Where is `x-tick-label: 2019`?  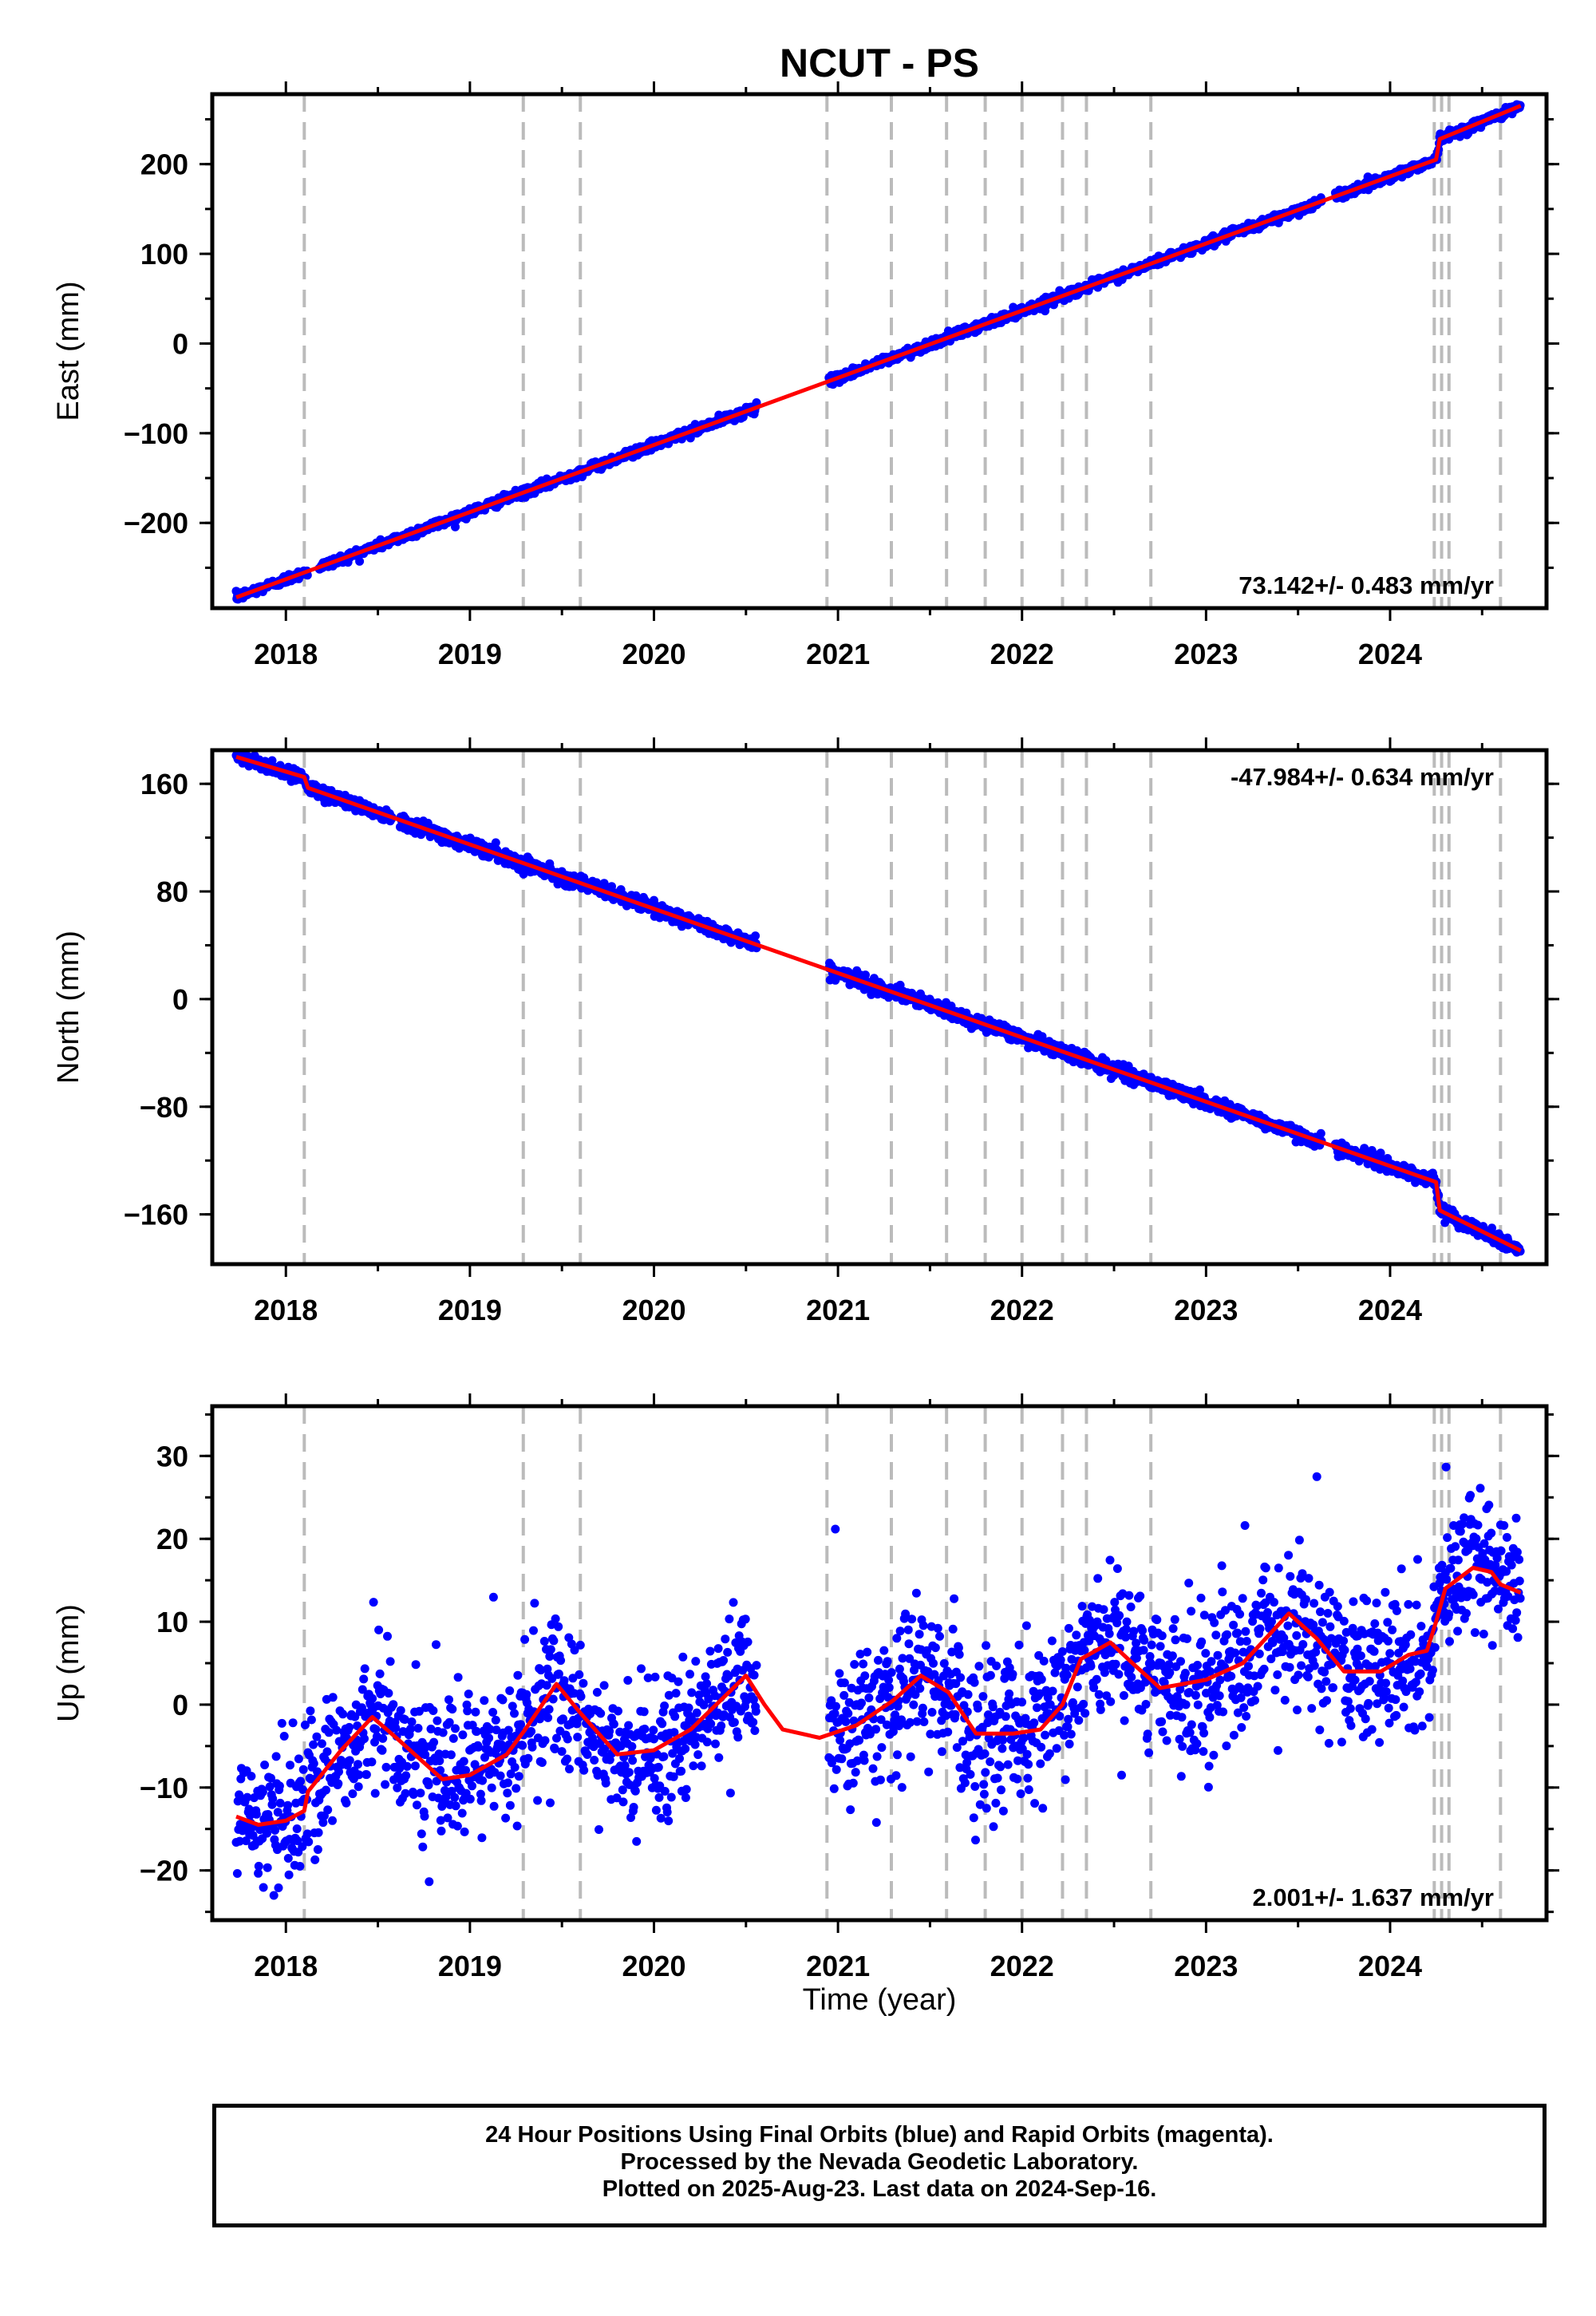 x-tick-label: 2019 is located at coordinates (470, 1310).